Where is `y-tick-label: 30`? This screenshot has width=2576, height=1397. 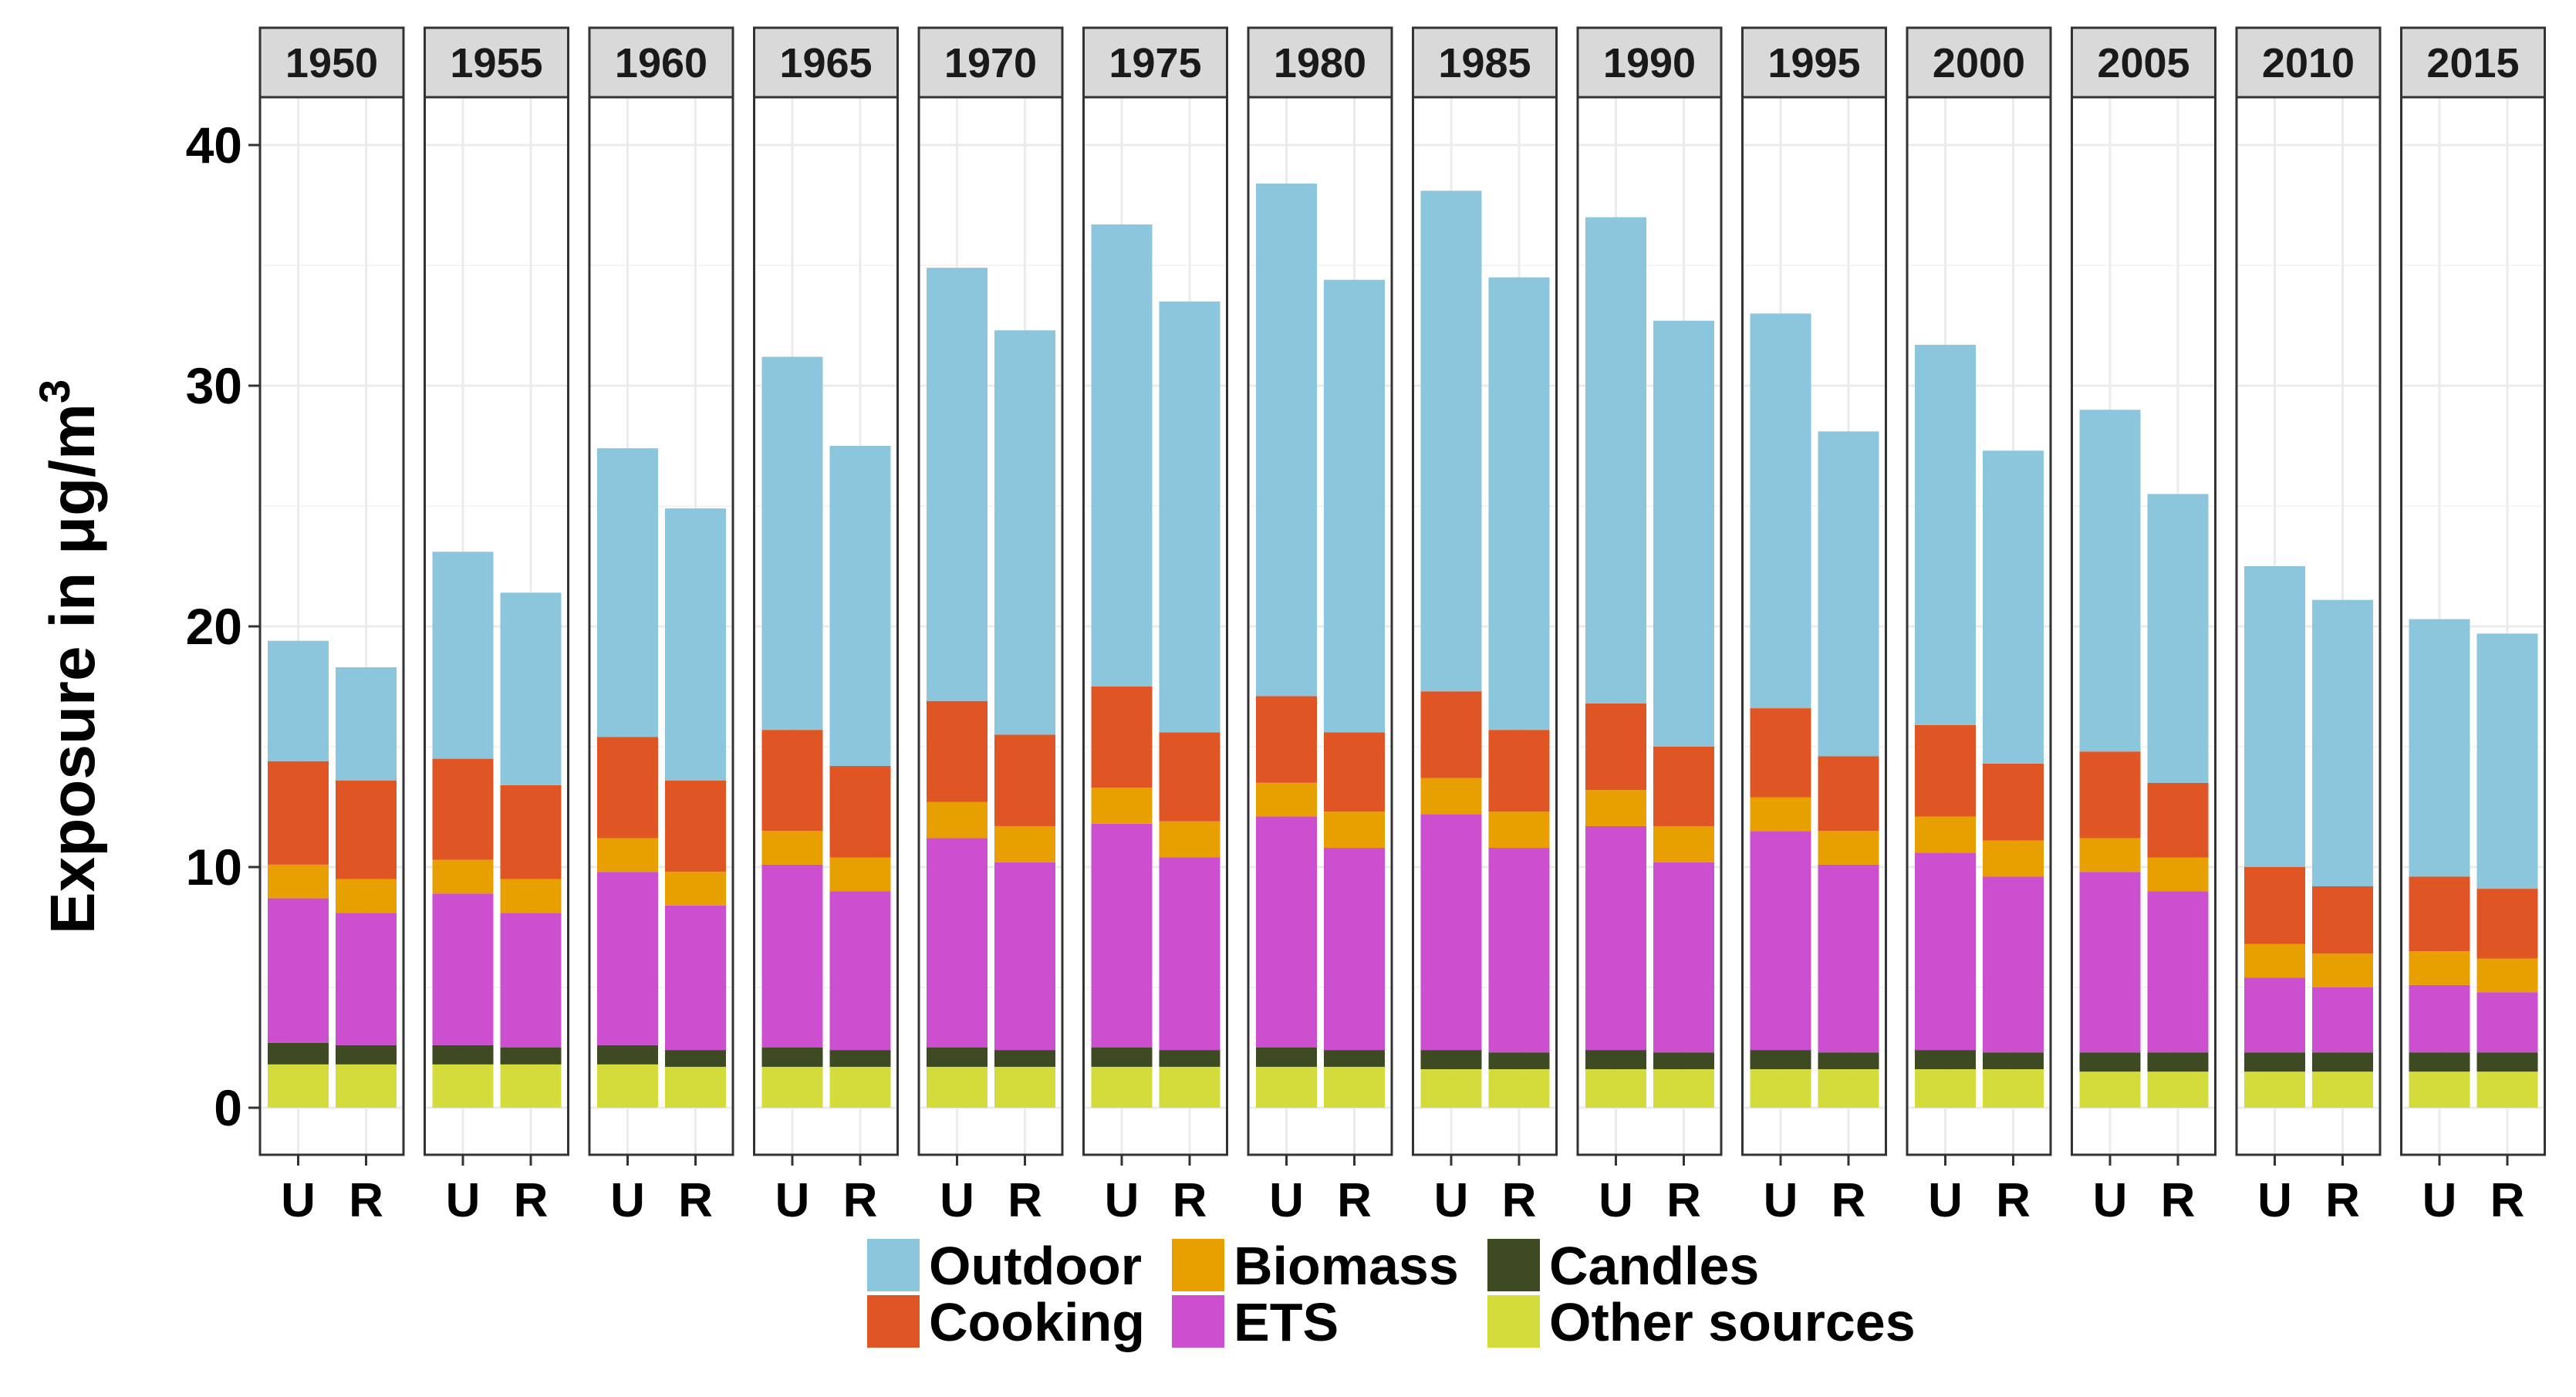 y-tick-label: 30 is located at coordinates (214, 385).